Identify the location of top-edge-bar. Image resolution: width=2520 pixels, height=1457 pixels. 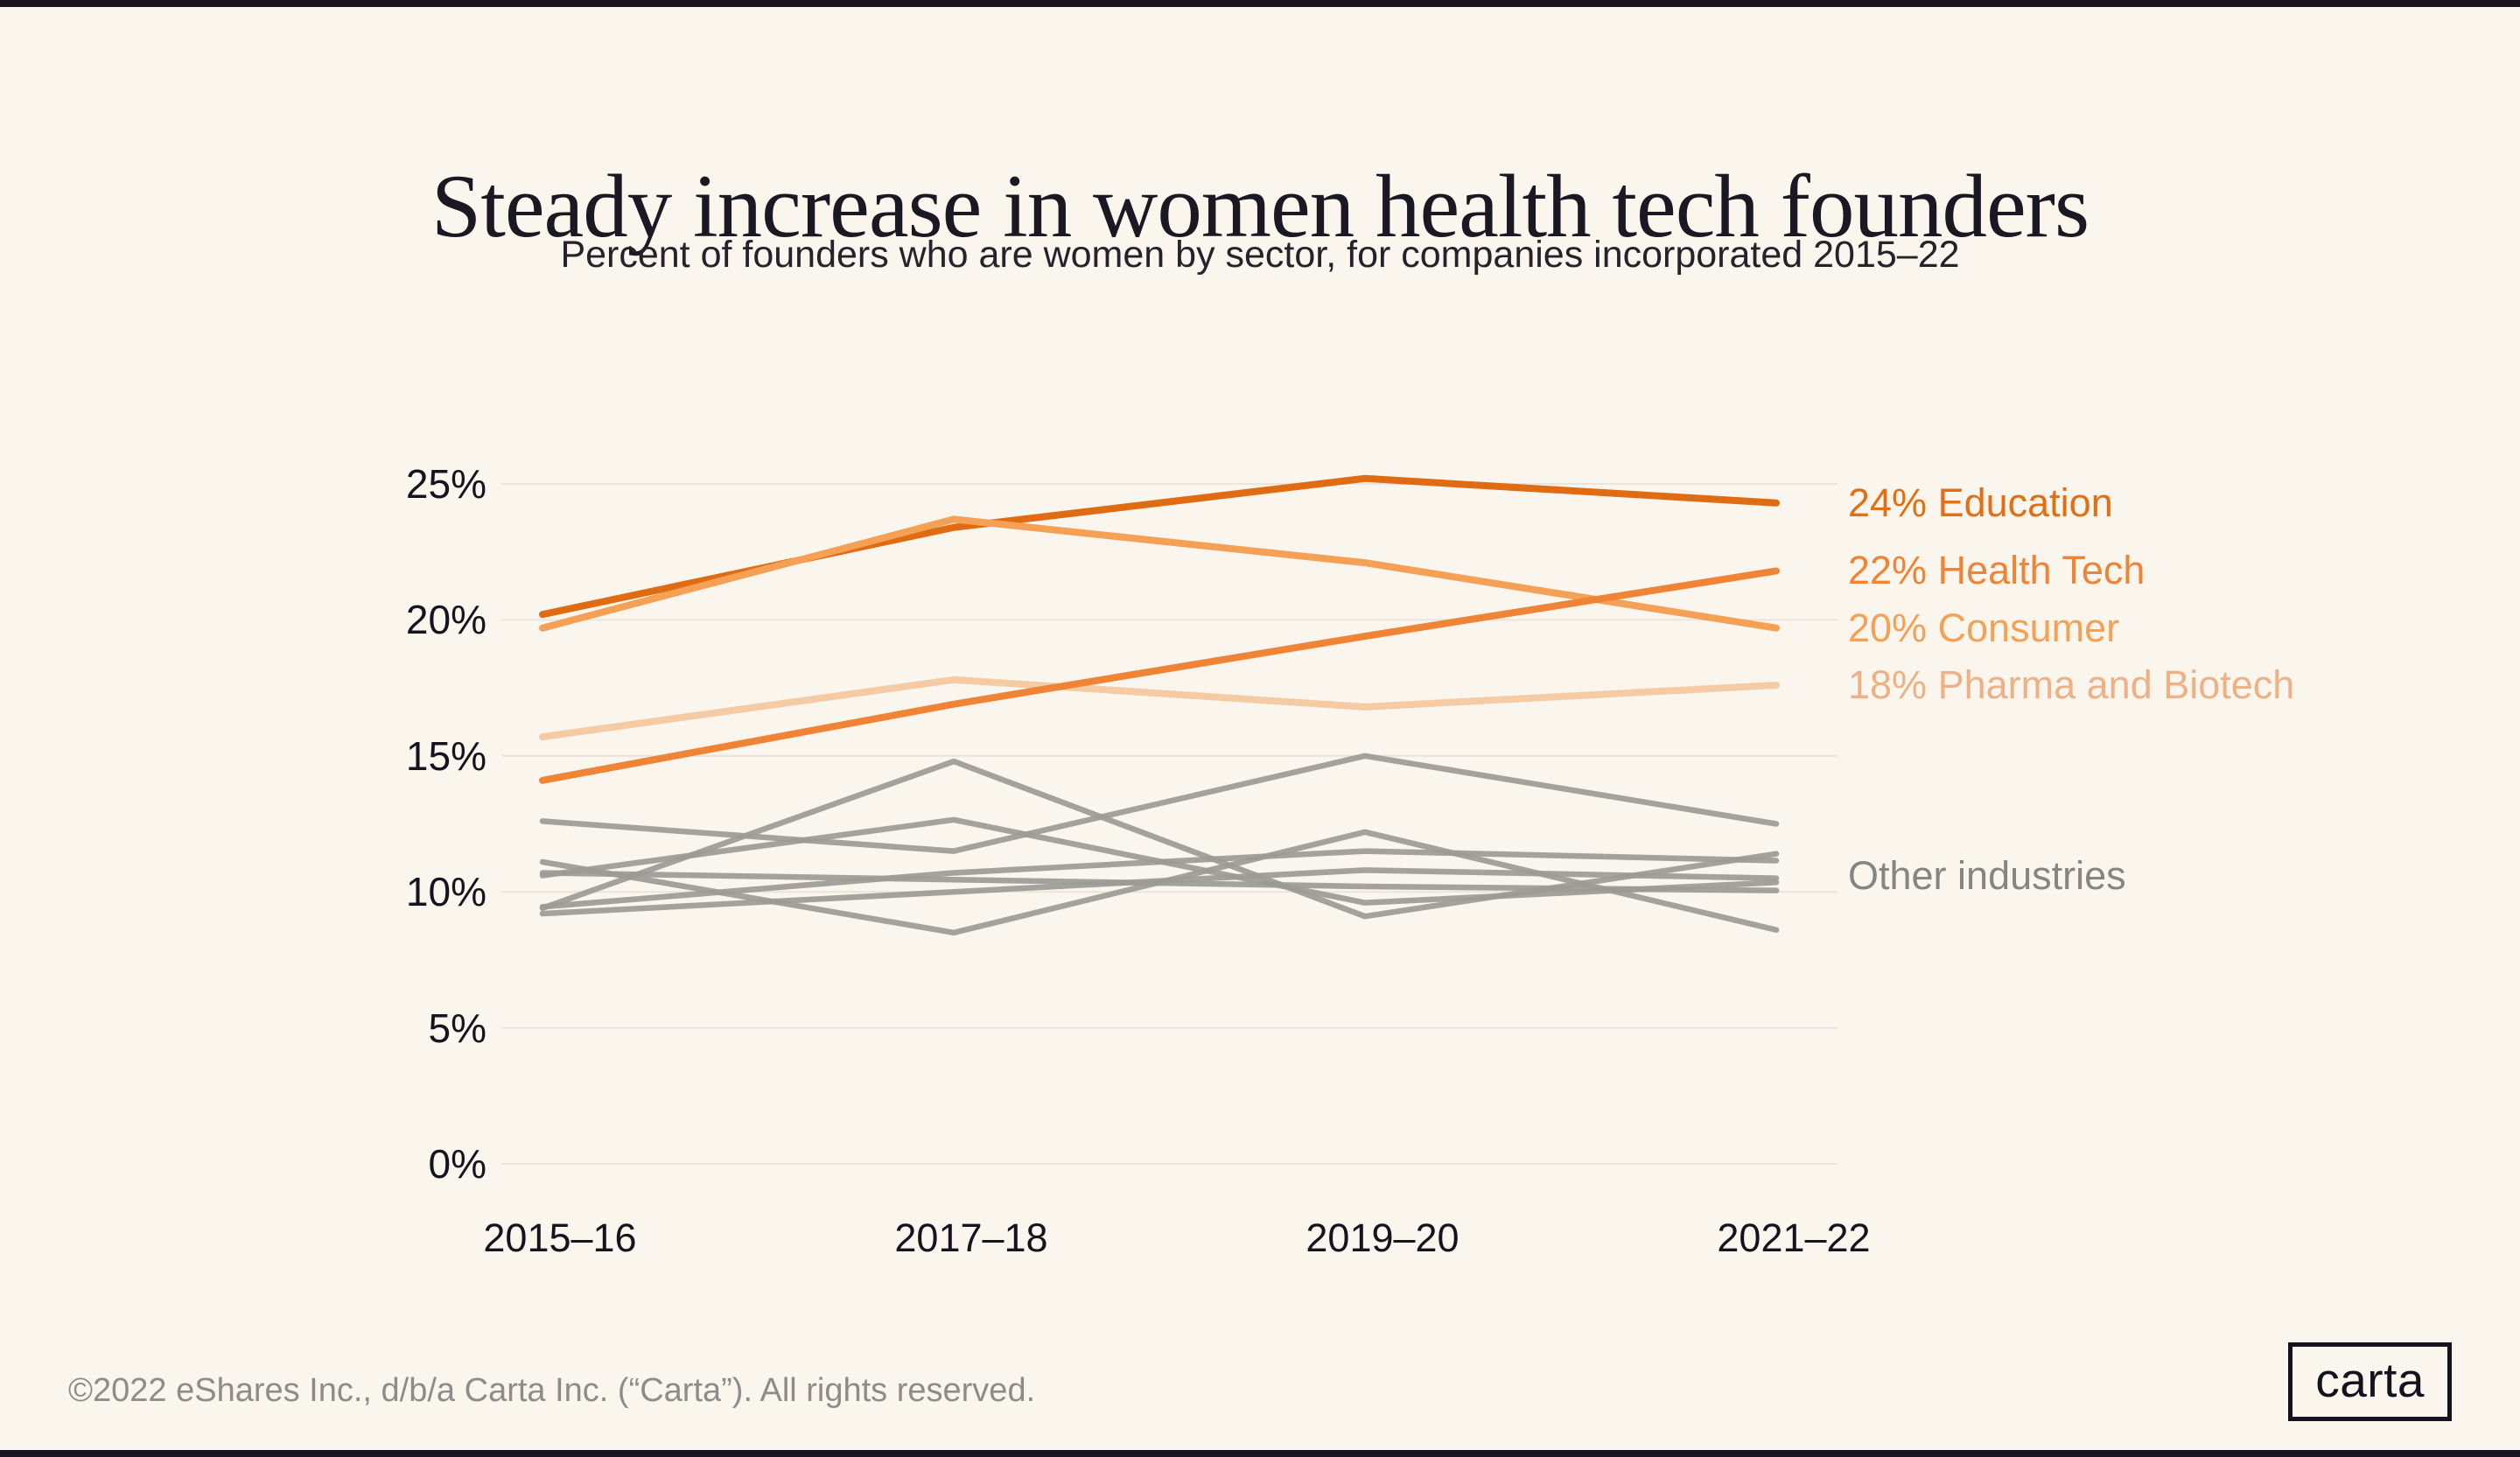
(1260, 3).